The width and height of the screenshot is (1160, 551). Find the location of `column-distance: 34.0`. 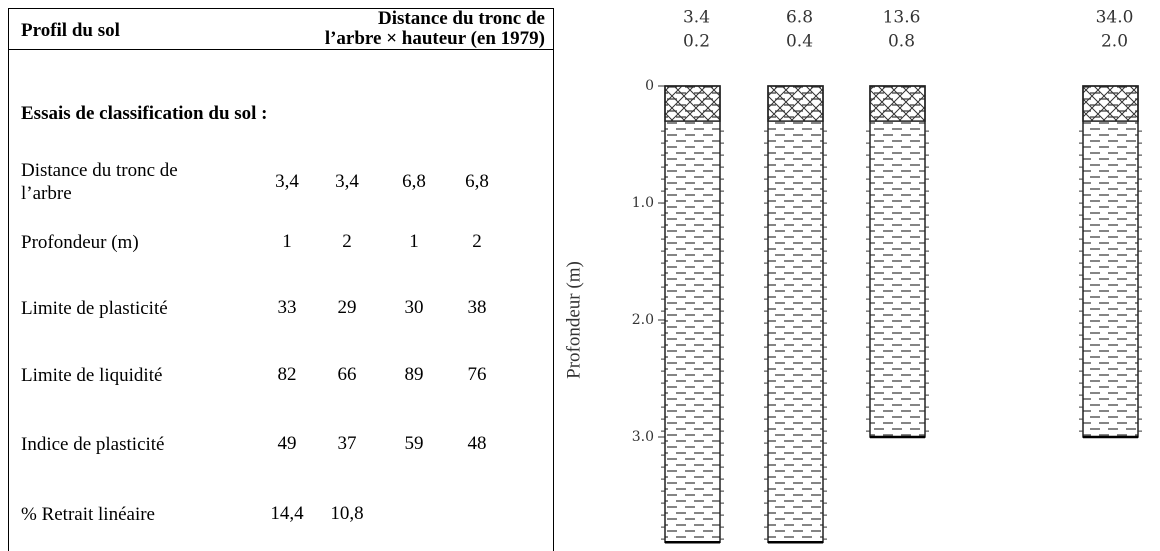

column-distance: 34.0 is located at coordinates (1115, 18).